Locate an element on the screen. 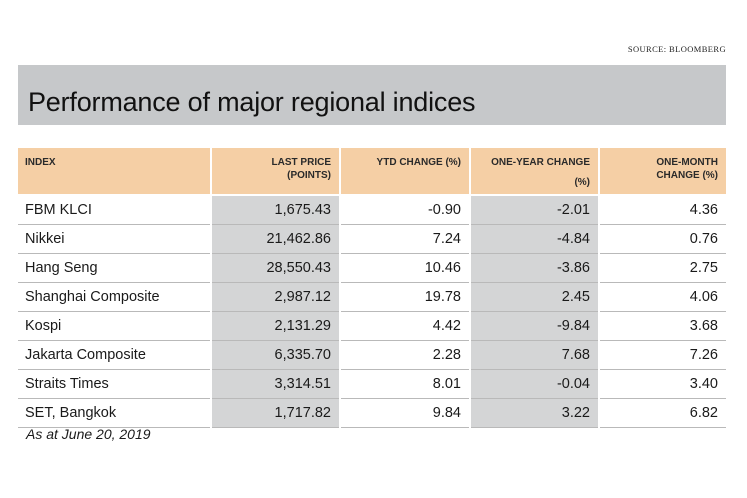 This screenshot has height=498, width=747. cell-index: Jakarta Composite is located at coordinates (114, 355).